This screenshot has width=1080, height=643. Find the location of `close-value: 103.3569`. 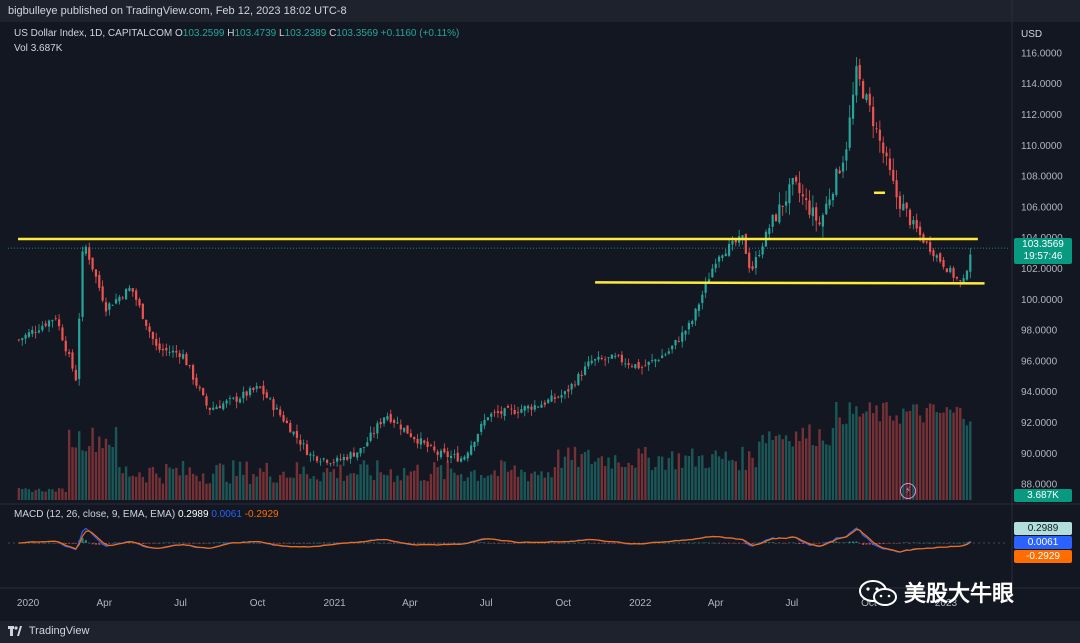

close-value: 103.3569 is located at coordinates (357, 33).